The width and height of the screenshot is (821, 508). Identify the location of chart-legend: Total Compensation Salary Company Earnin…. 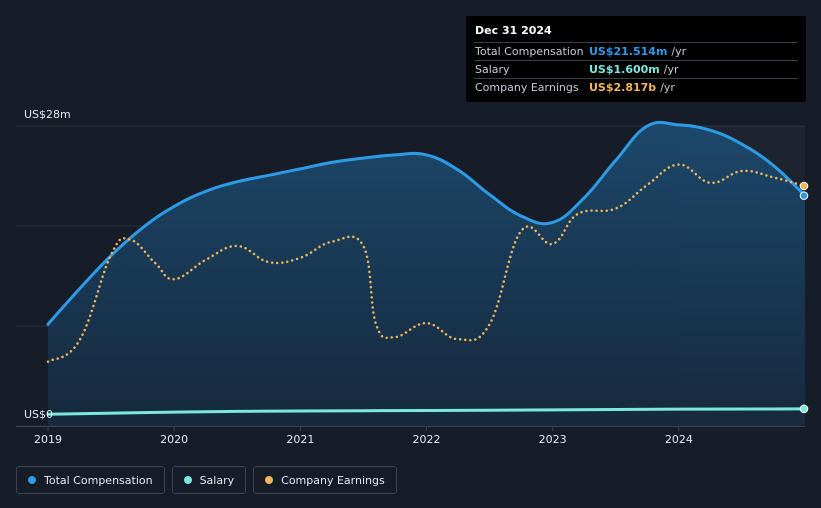
(206, 480).